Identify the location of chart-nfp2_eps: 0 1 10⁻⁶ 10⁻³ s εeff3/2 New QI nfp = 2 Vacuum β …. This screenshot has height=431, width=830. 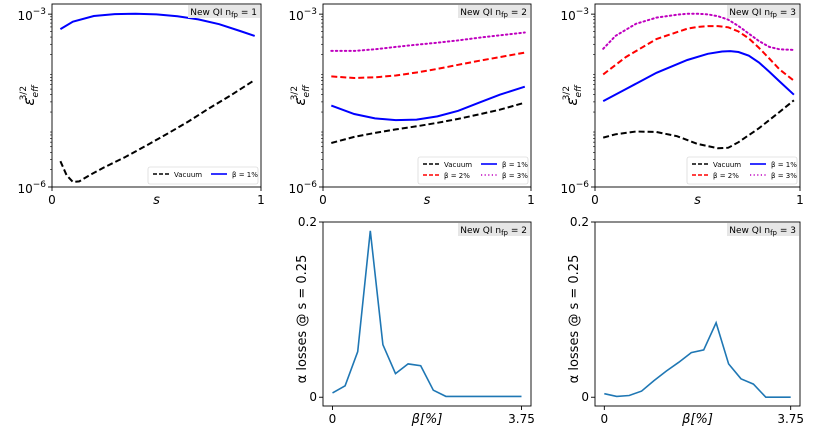
(411, 105).